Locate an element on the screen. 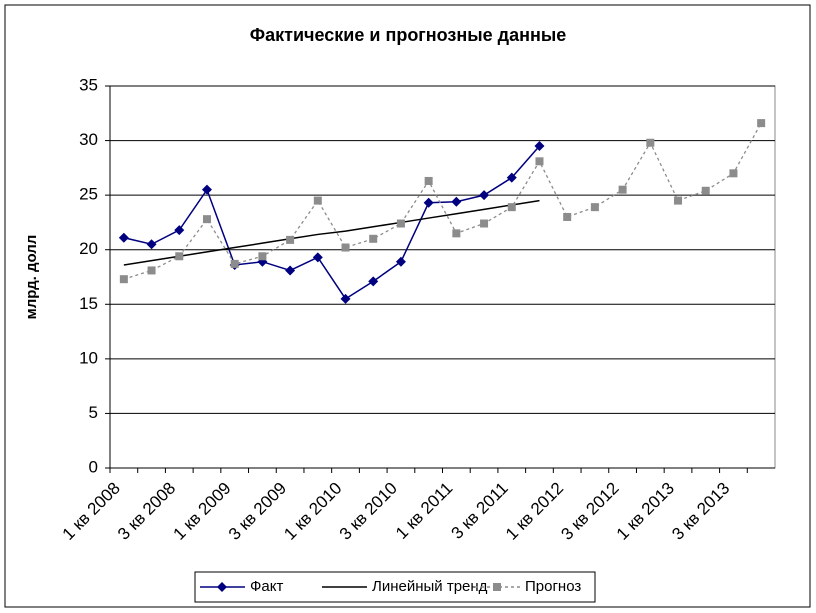 The image size is (816, 613). y-tick-label: 10 is located at coordinates (88, 357).